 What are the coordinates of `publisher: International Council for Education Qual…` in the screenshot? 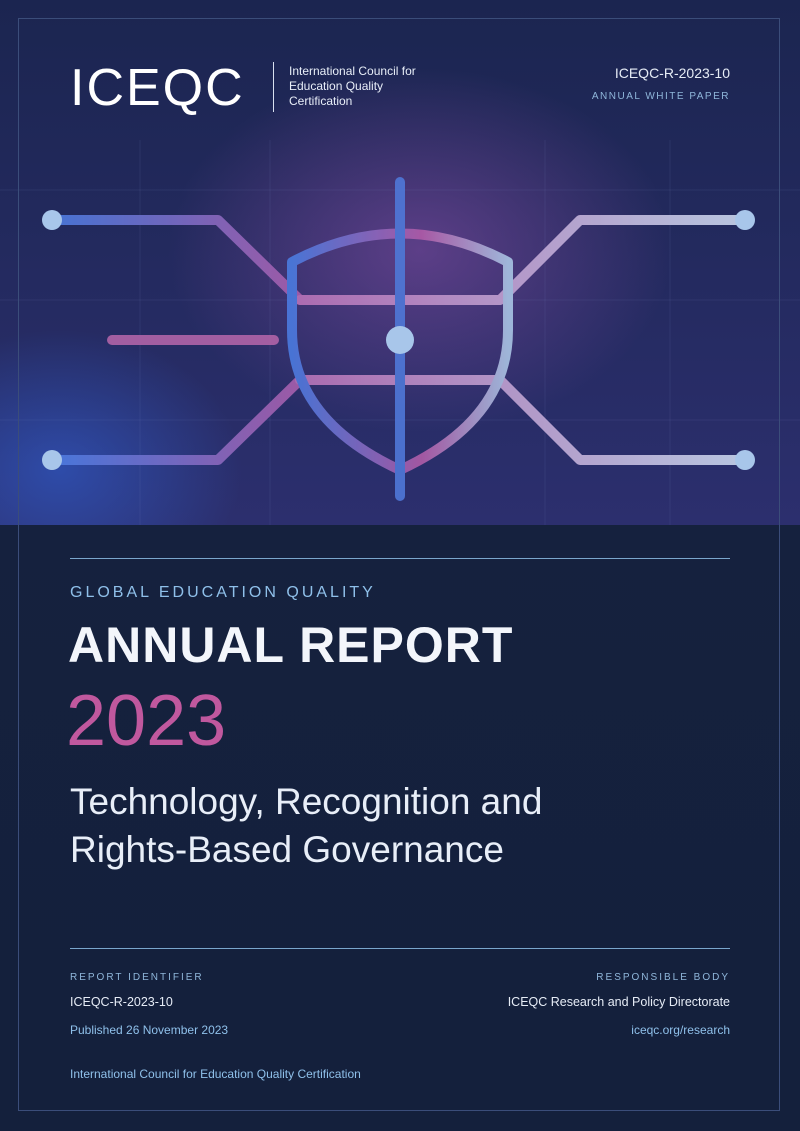 It's located at (215, 1074).